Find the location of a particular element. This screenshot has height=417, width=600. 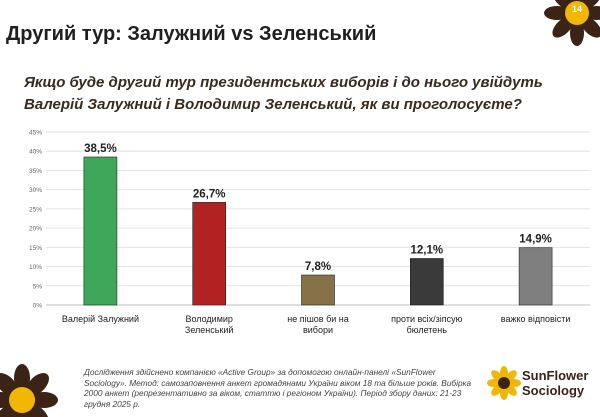

y-tick-label: 30% is located at coordinates (35, 190).